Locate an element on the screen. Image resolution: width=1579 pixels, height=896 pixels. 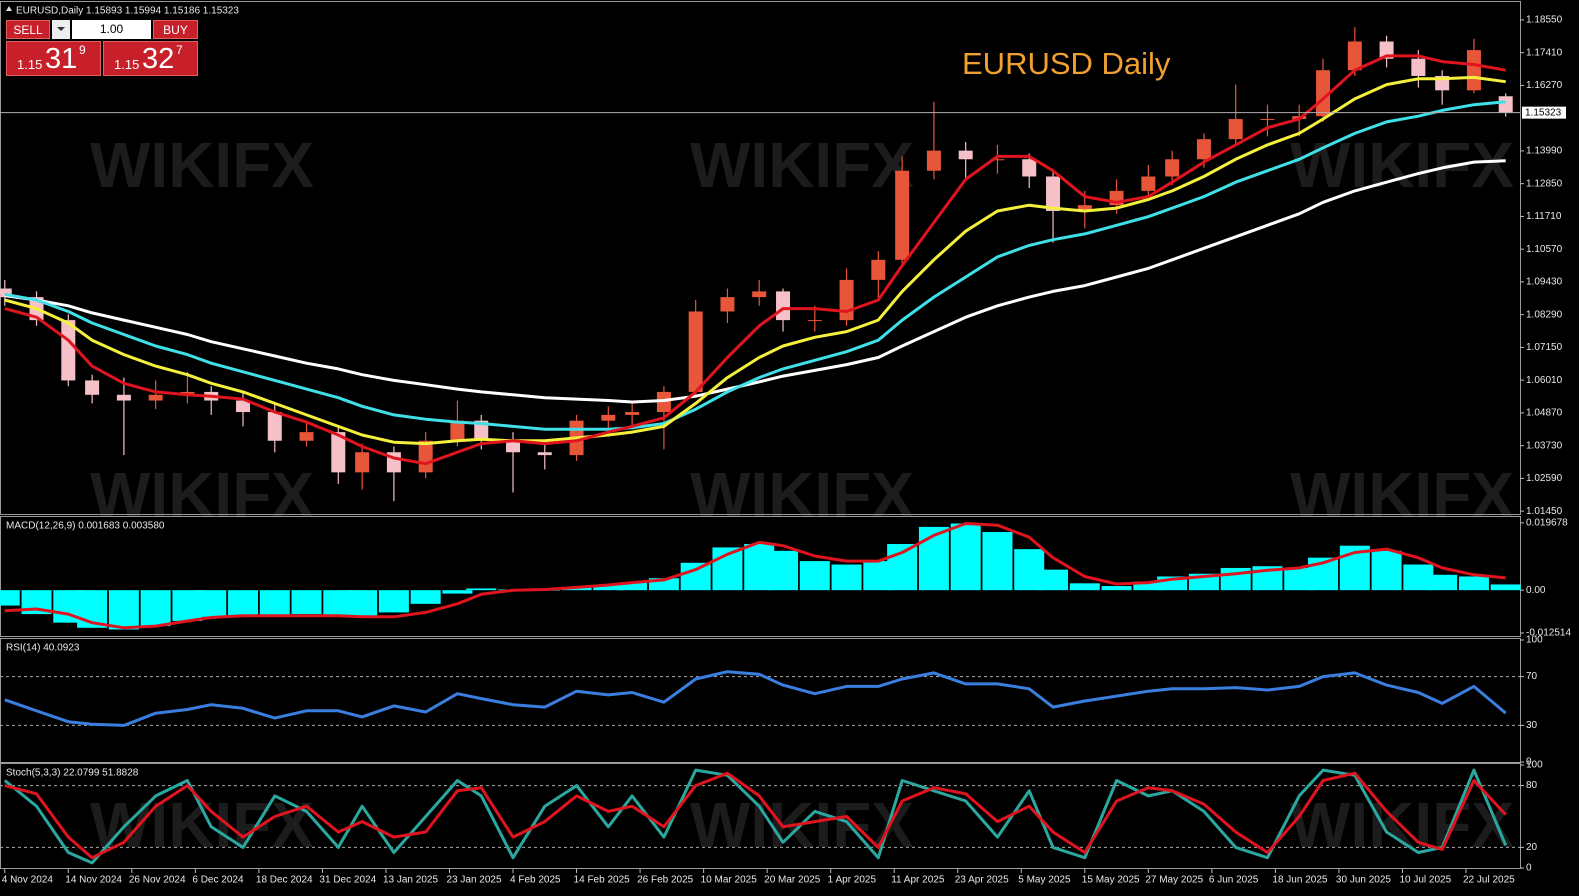
y-tick-label: 1.02590 is located at coordinates (1544, 478).